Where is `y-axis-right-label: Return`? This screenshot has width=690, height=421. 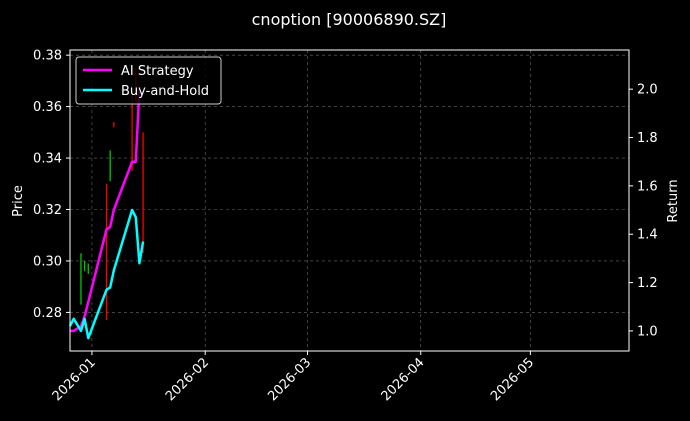
y-axis-right-label: Return is located at coordinates (673, 200).